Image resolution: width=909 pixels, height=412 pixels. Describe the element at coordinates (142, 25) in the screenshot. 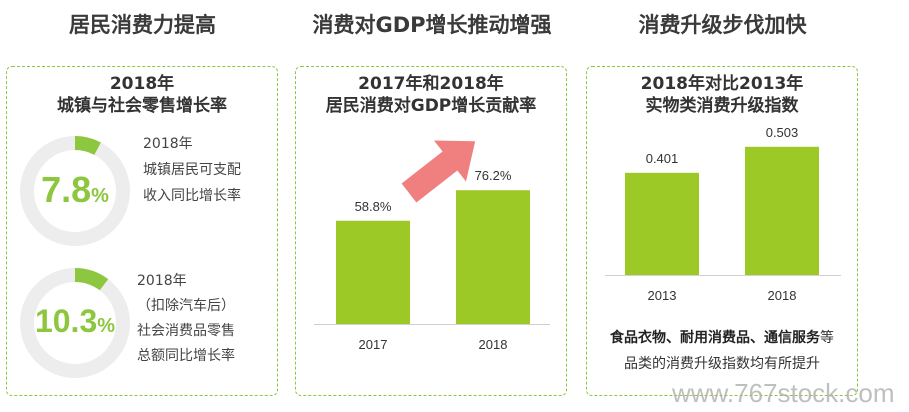

I see `column-title-consumption-power: 居民消费力提高` at that location.